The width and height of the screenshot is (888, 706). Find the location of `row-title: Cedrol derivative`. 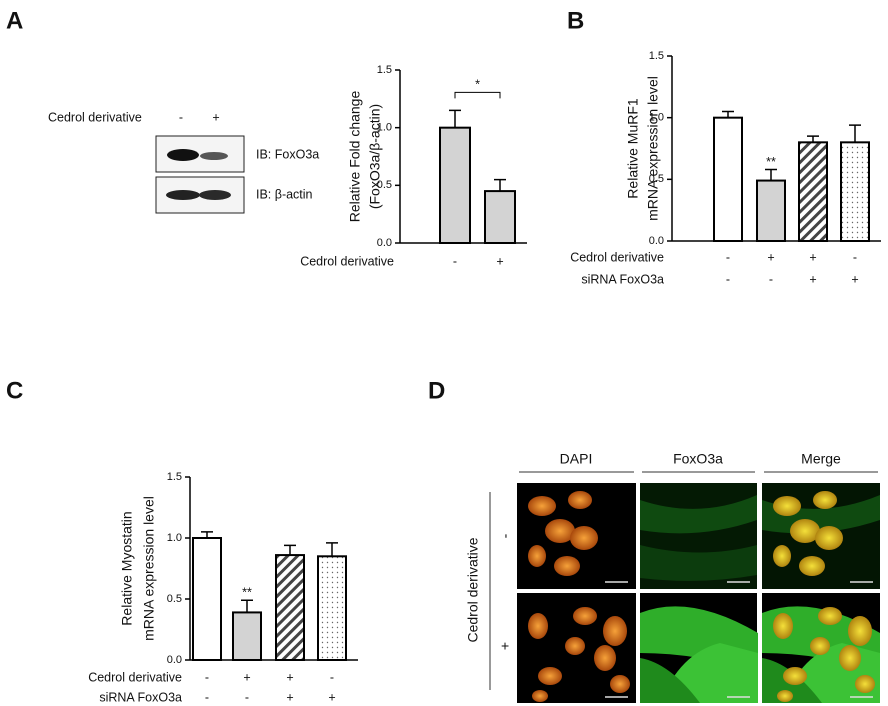

row-title: Cedrol derivative is located at coordinates (473, 589).